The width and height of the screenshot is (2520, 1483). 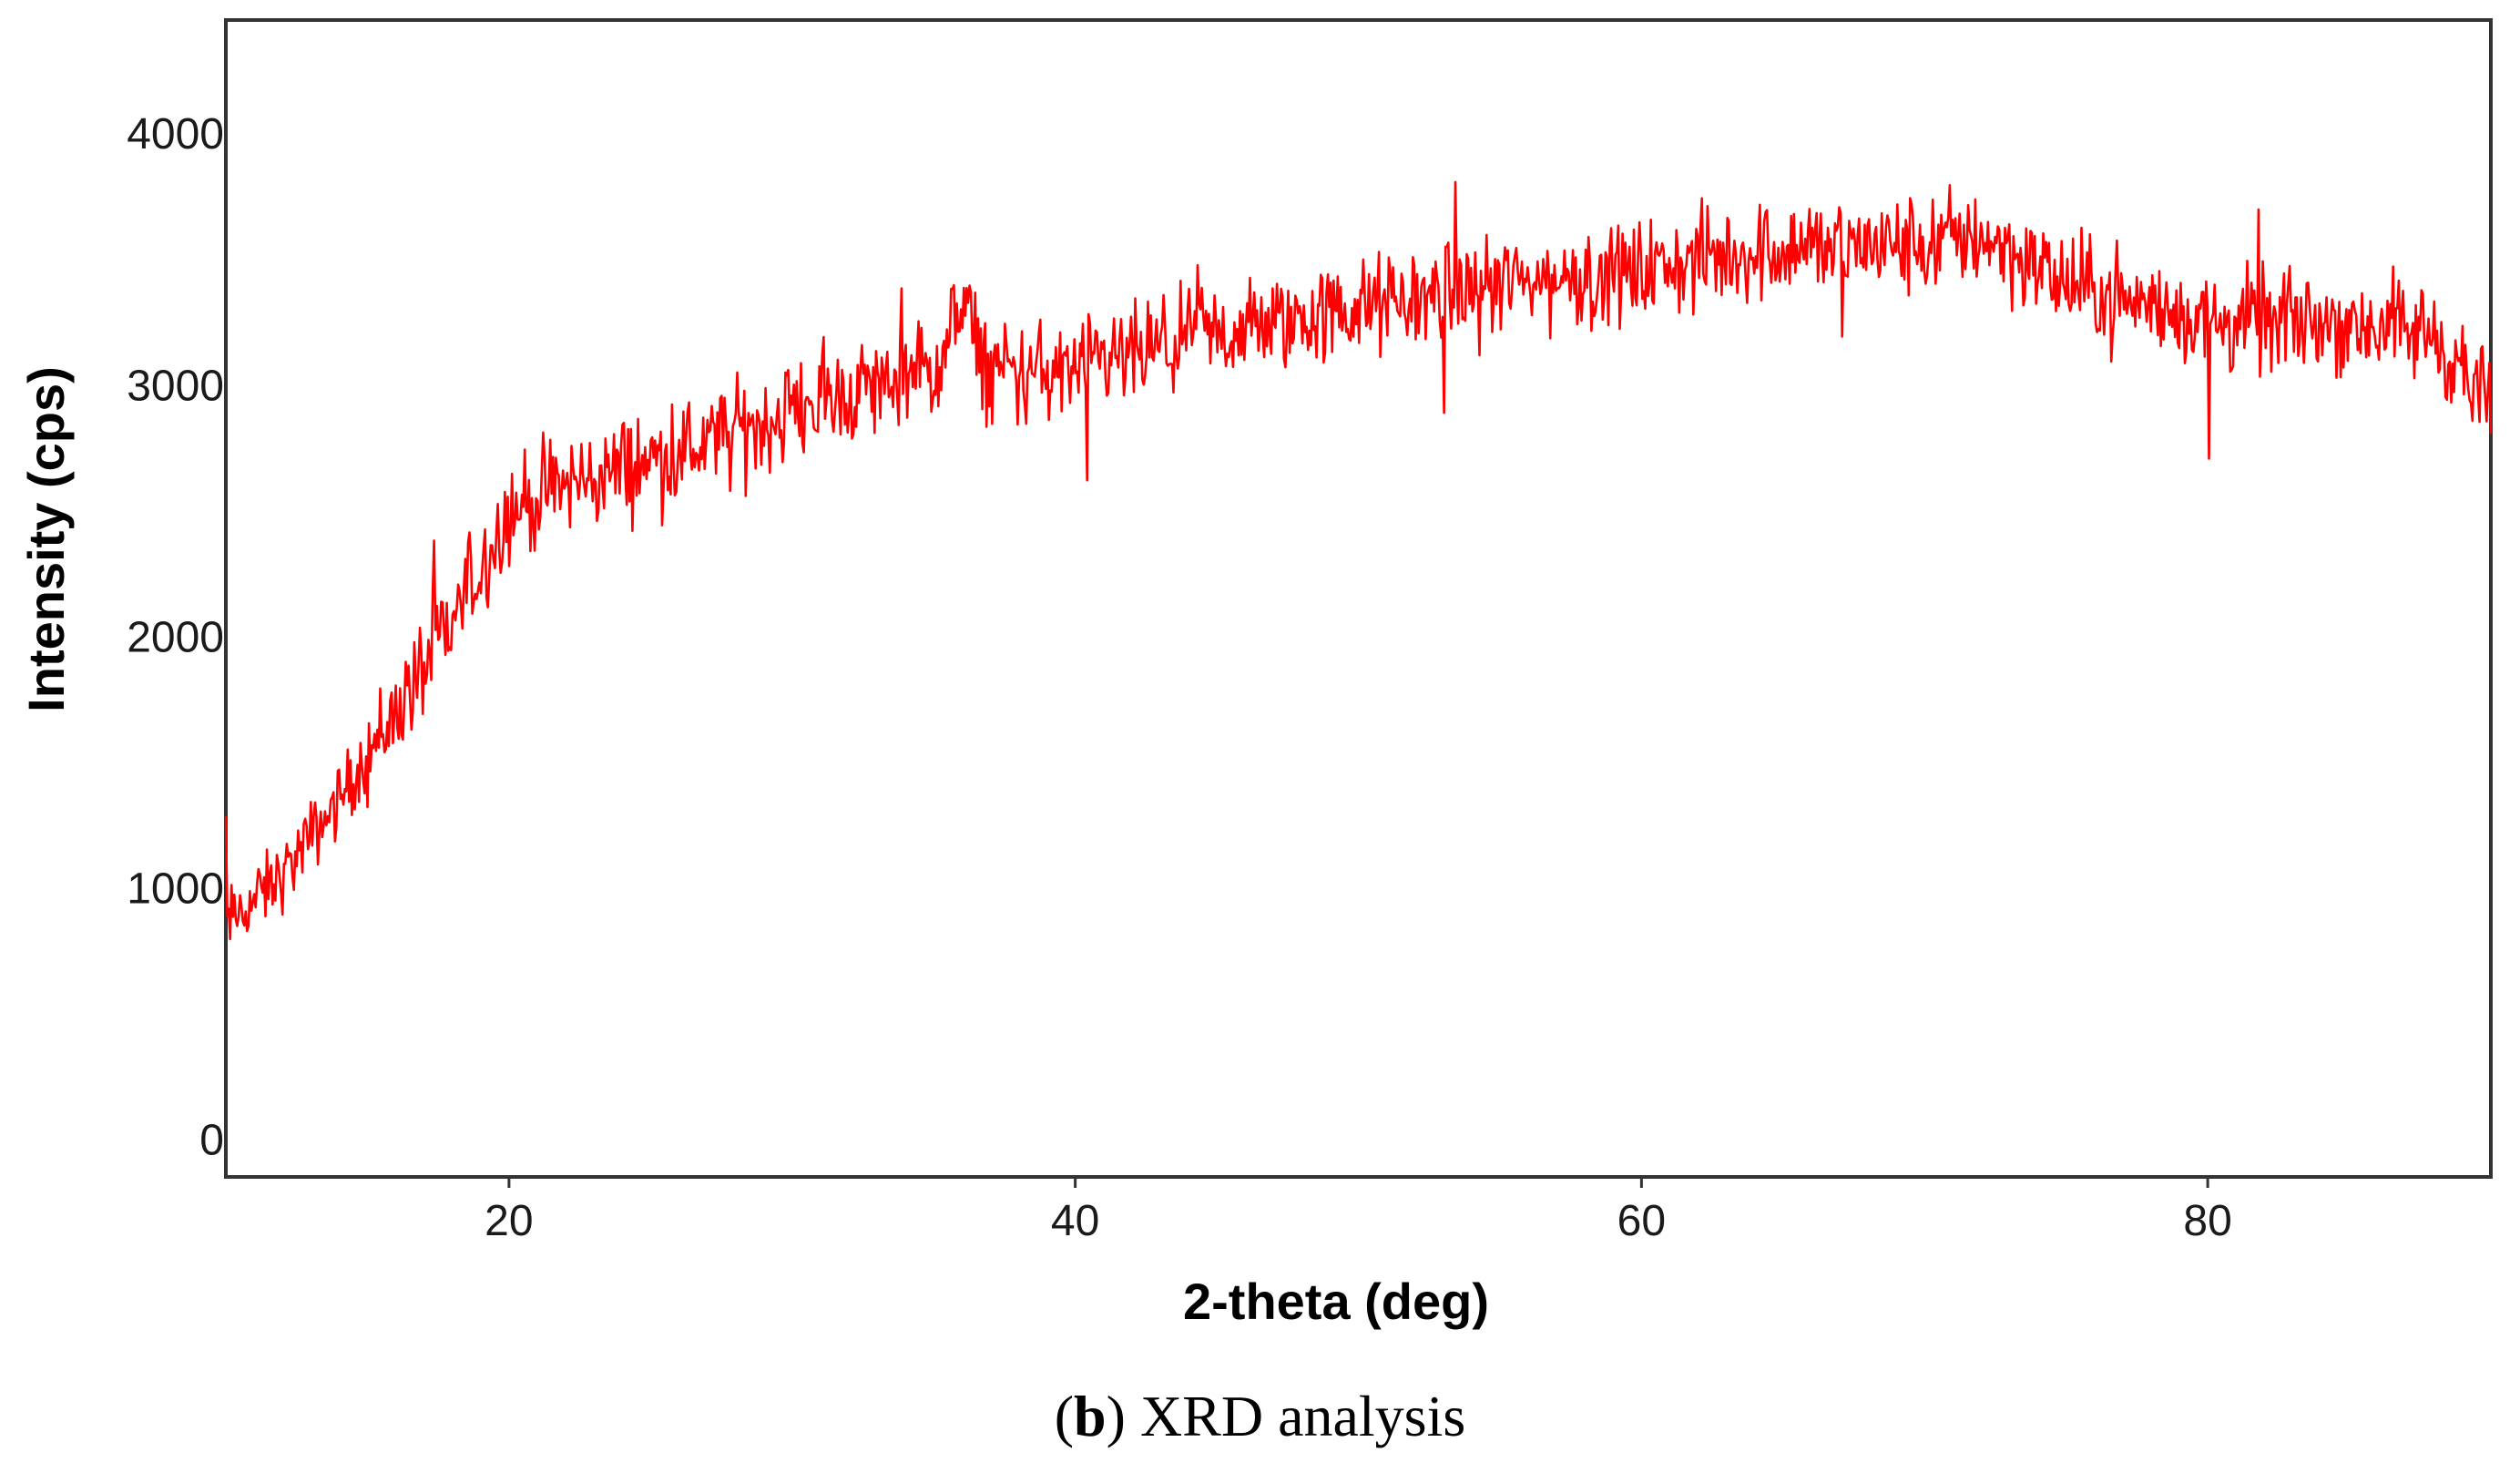 What do you see at coordinates (1641, 1221) in the screenshot?
I see `x-tick-label: 60` at bounding box center [1641, 1221].